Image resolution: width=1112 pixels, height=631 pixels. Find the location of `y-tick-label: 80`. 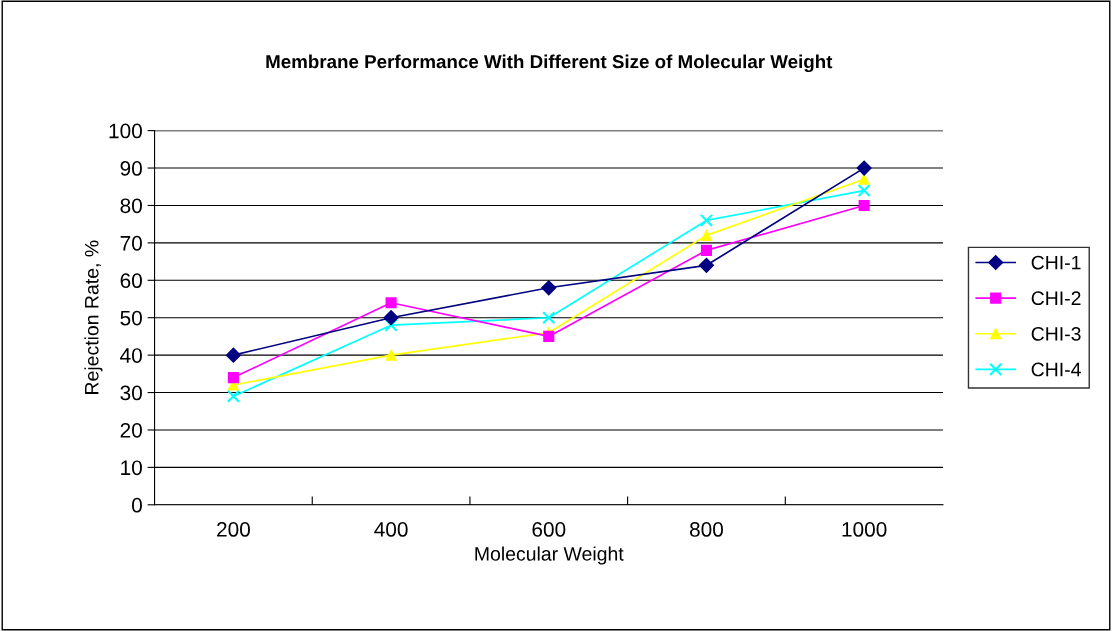

y-tick-label: 80 is located at coordinates (131, 206).